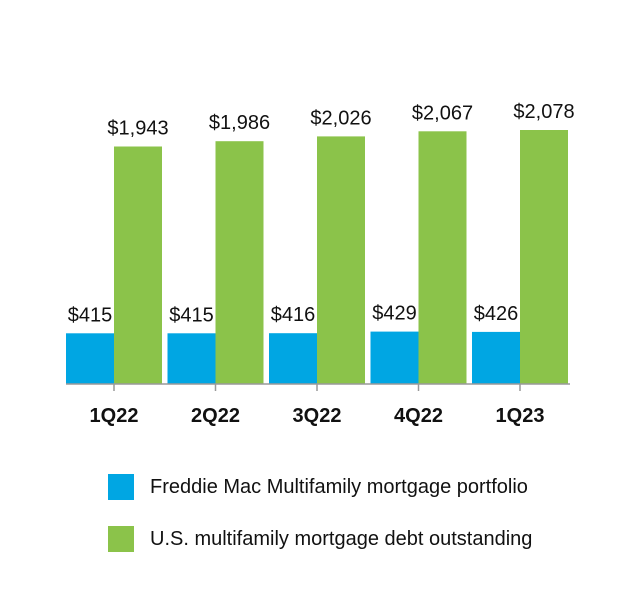 The height and width of the screenshot is (590, 636). I want to click on x-ticks-layer: 1Q22 2Q22 3Q22 4Q22 1Q23, so click(317, 405).